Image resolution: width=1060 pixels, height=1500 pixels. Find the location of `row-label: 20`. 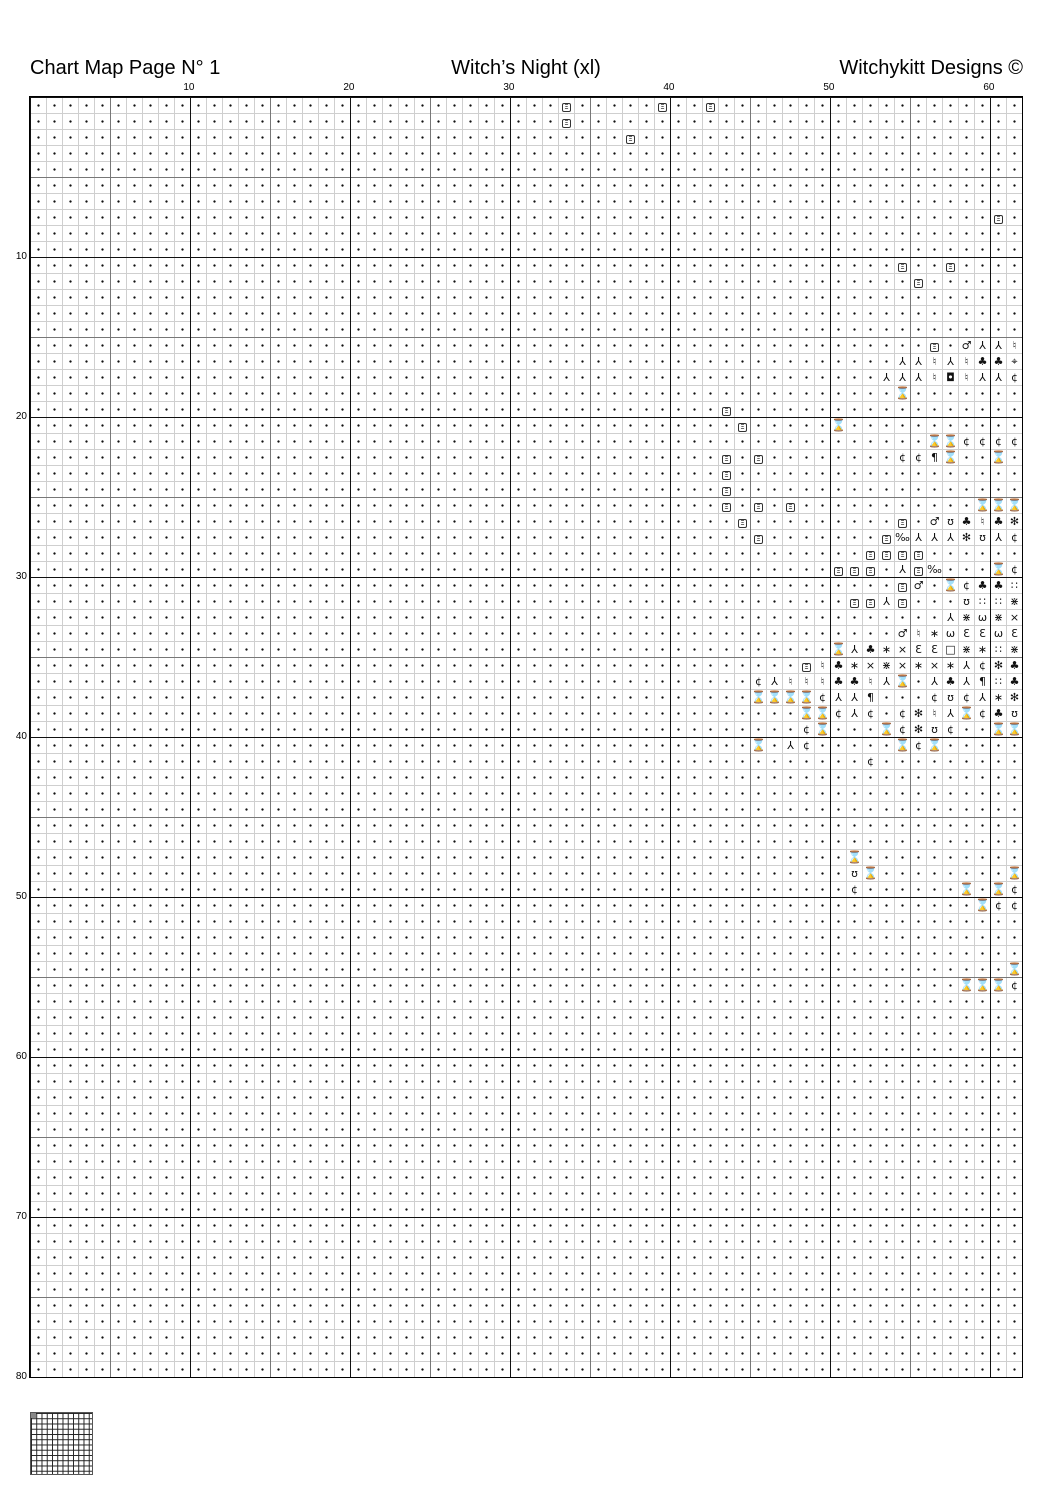

row-label: 20 is located at coordinates (21, 416).